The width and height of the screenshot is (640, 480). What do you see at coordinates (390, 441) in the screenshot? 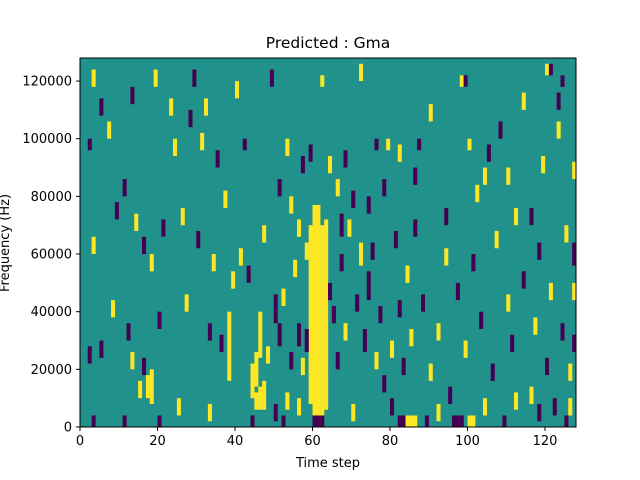
I see `x-tick-label: 80` at bounding box center [390, 441].